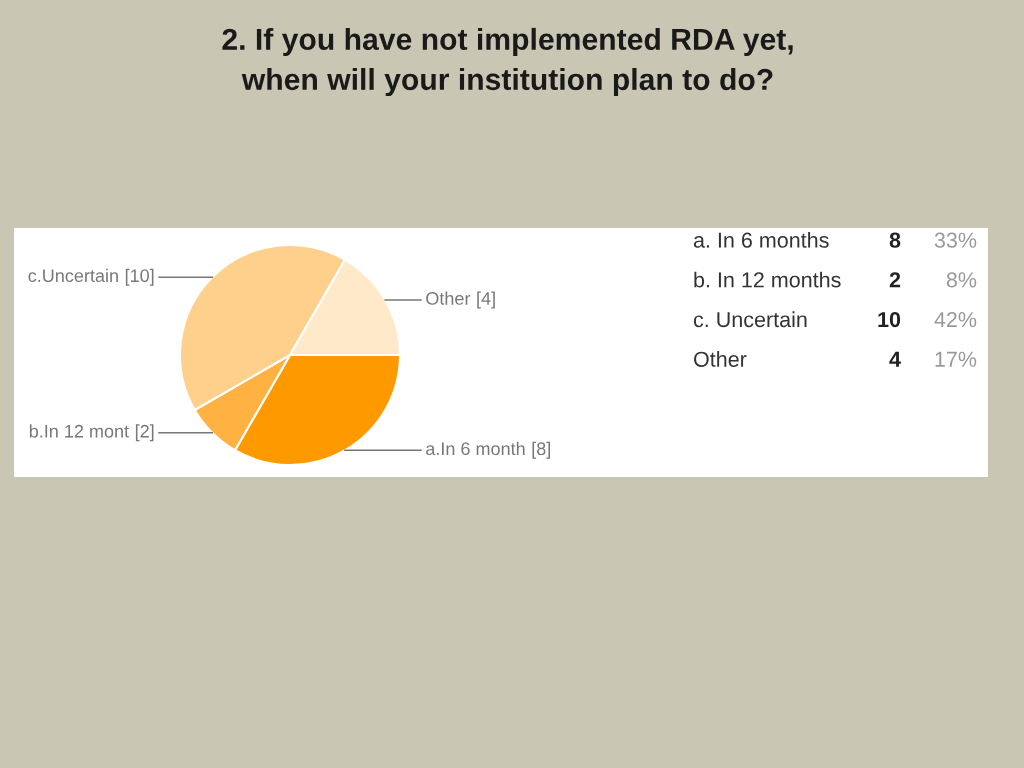 This screenshot has height=768, width=1024. Describe the element at coordinates (956, 359) in the screenshot. I see `text: 17%` at that location.